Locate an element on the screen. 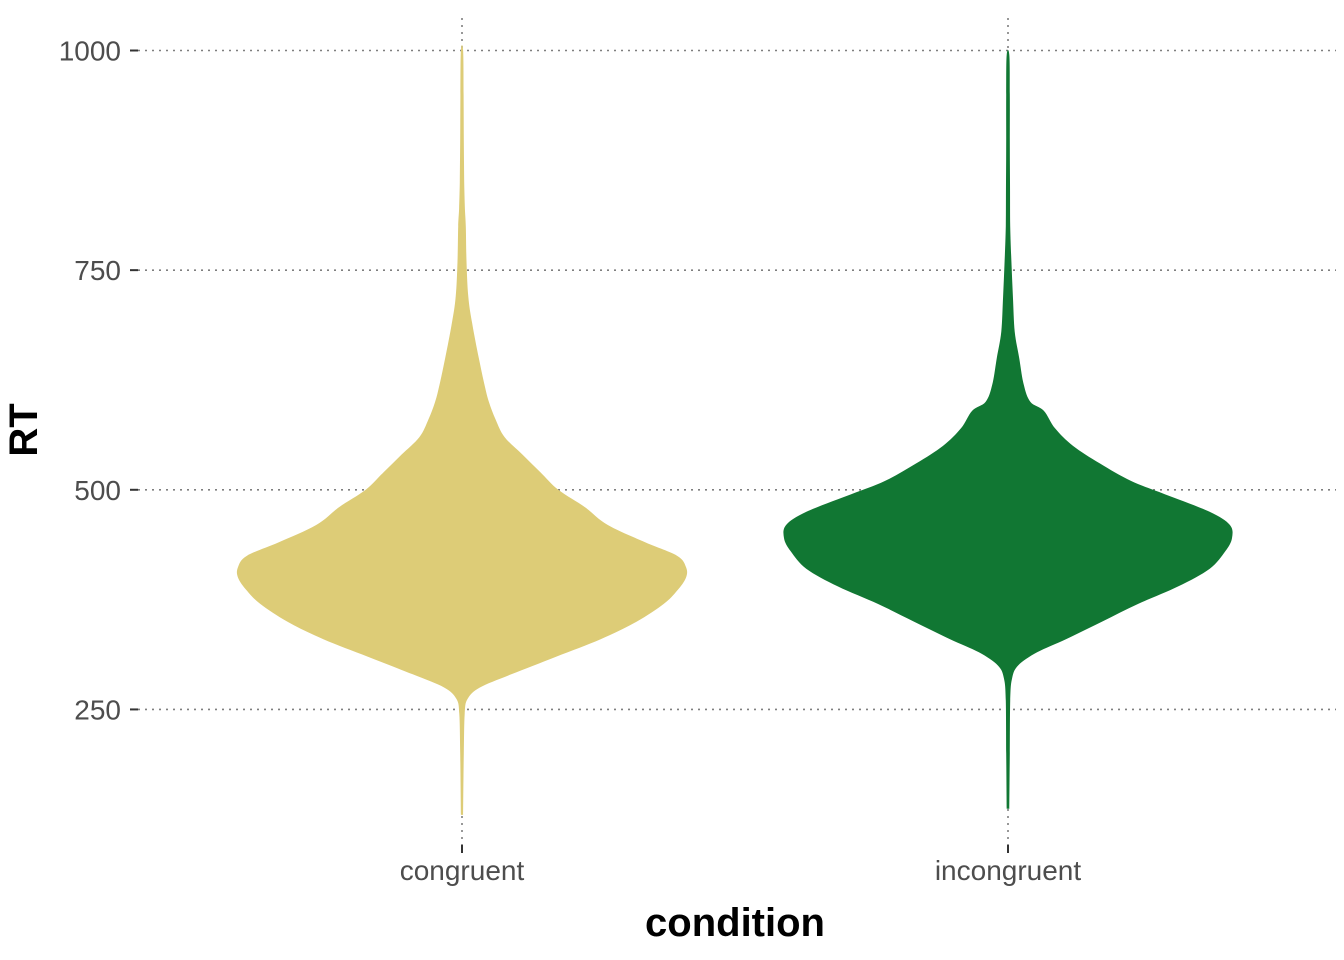  y-tick-label-250: 250 is located at coordinates (97, 709).